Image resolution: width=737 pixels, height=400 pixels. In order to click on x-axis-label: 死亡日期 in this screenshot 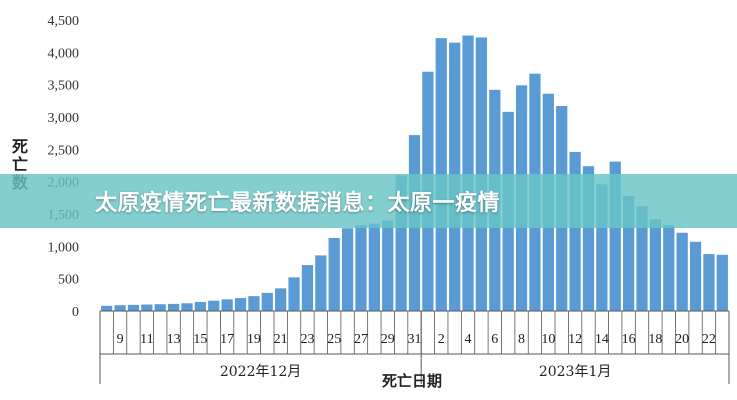, I will do `click(412, 381)`.